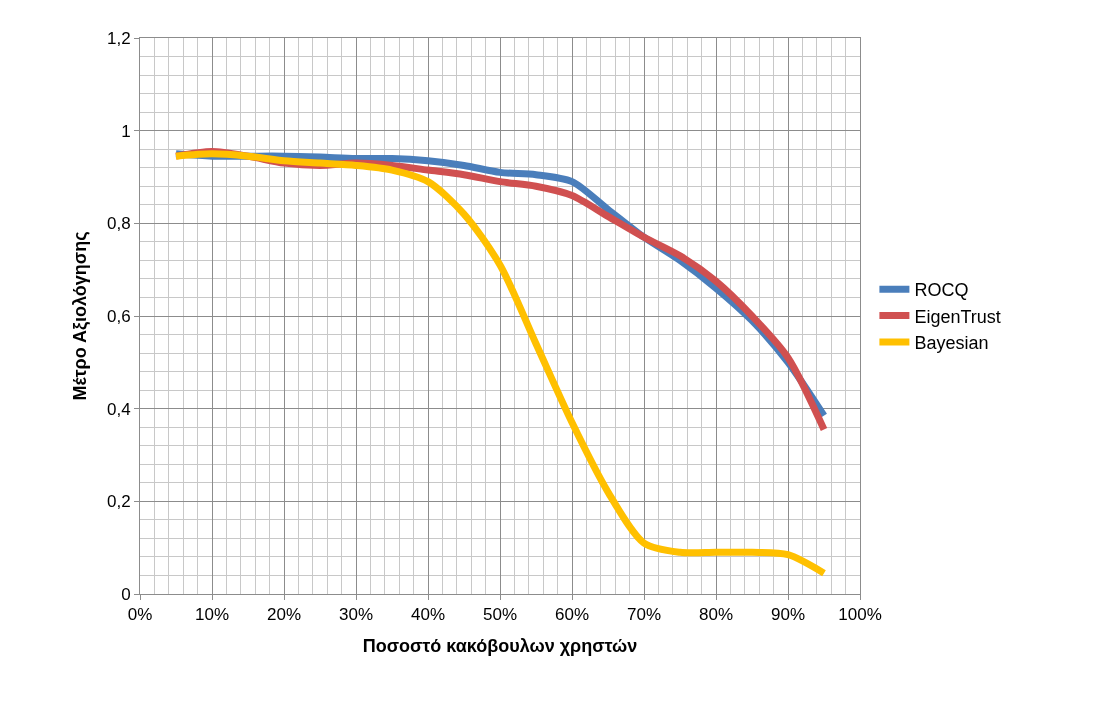 The width and height of the screenshot is (1110, 724). I want to click on y-tick-label: 0,2, so click(118, 502).